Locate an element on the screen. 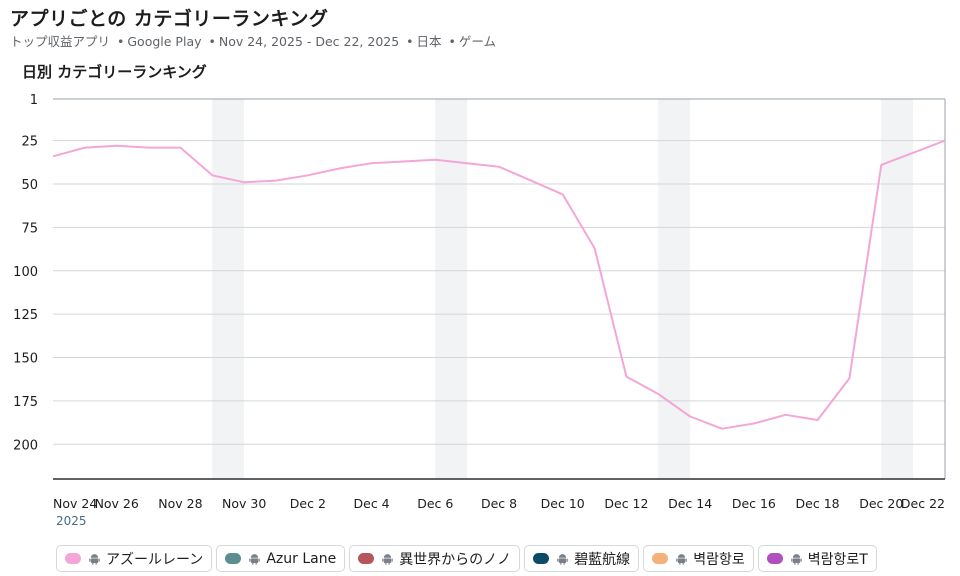  legend-label: Azur Lane is located at coordinates (301, 558).